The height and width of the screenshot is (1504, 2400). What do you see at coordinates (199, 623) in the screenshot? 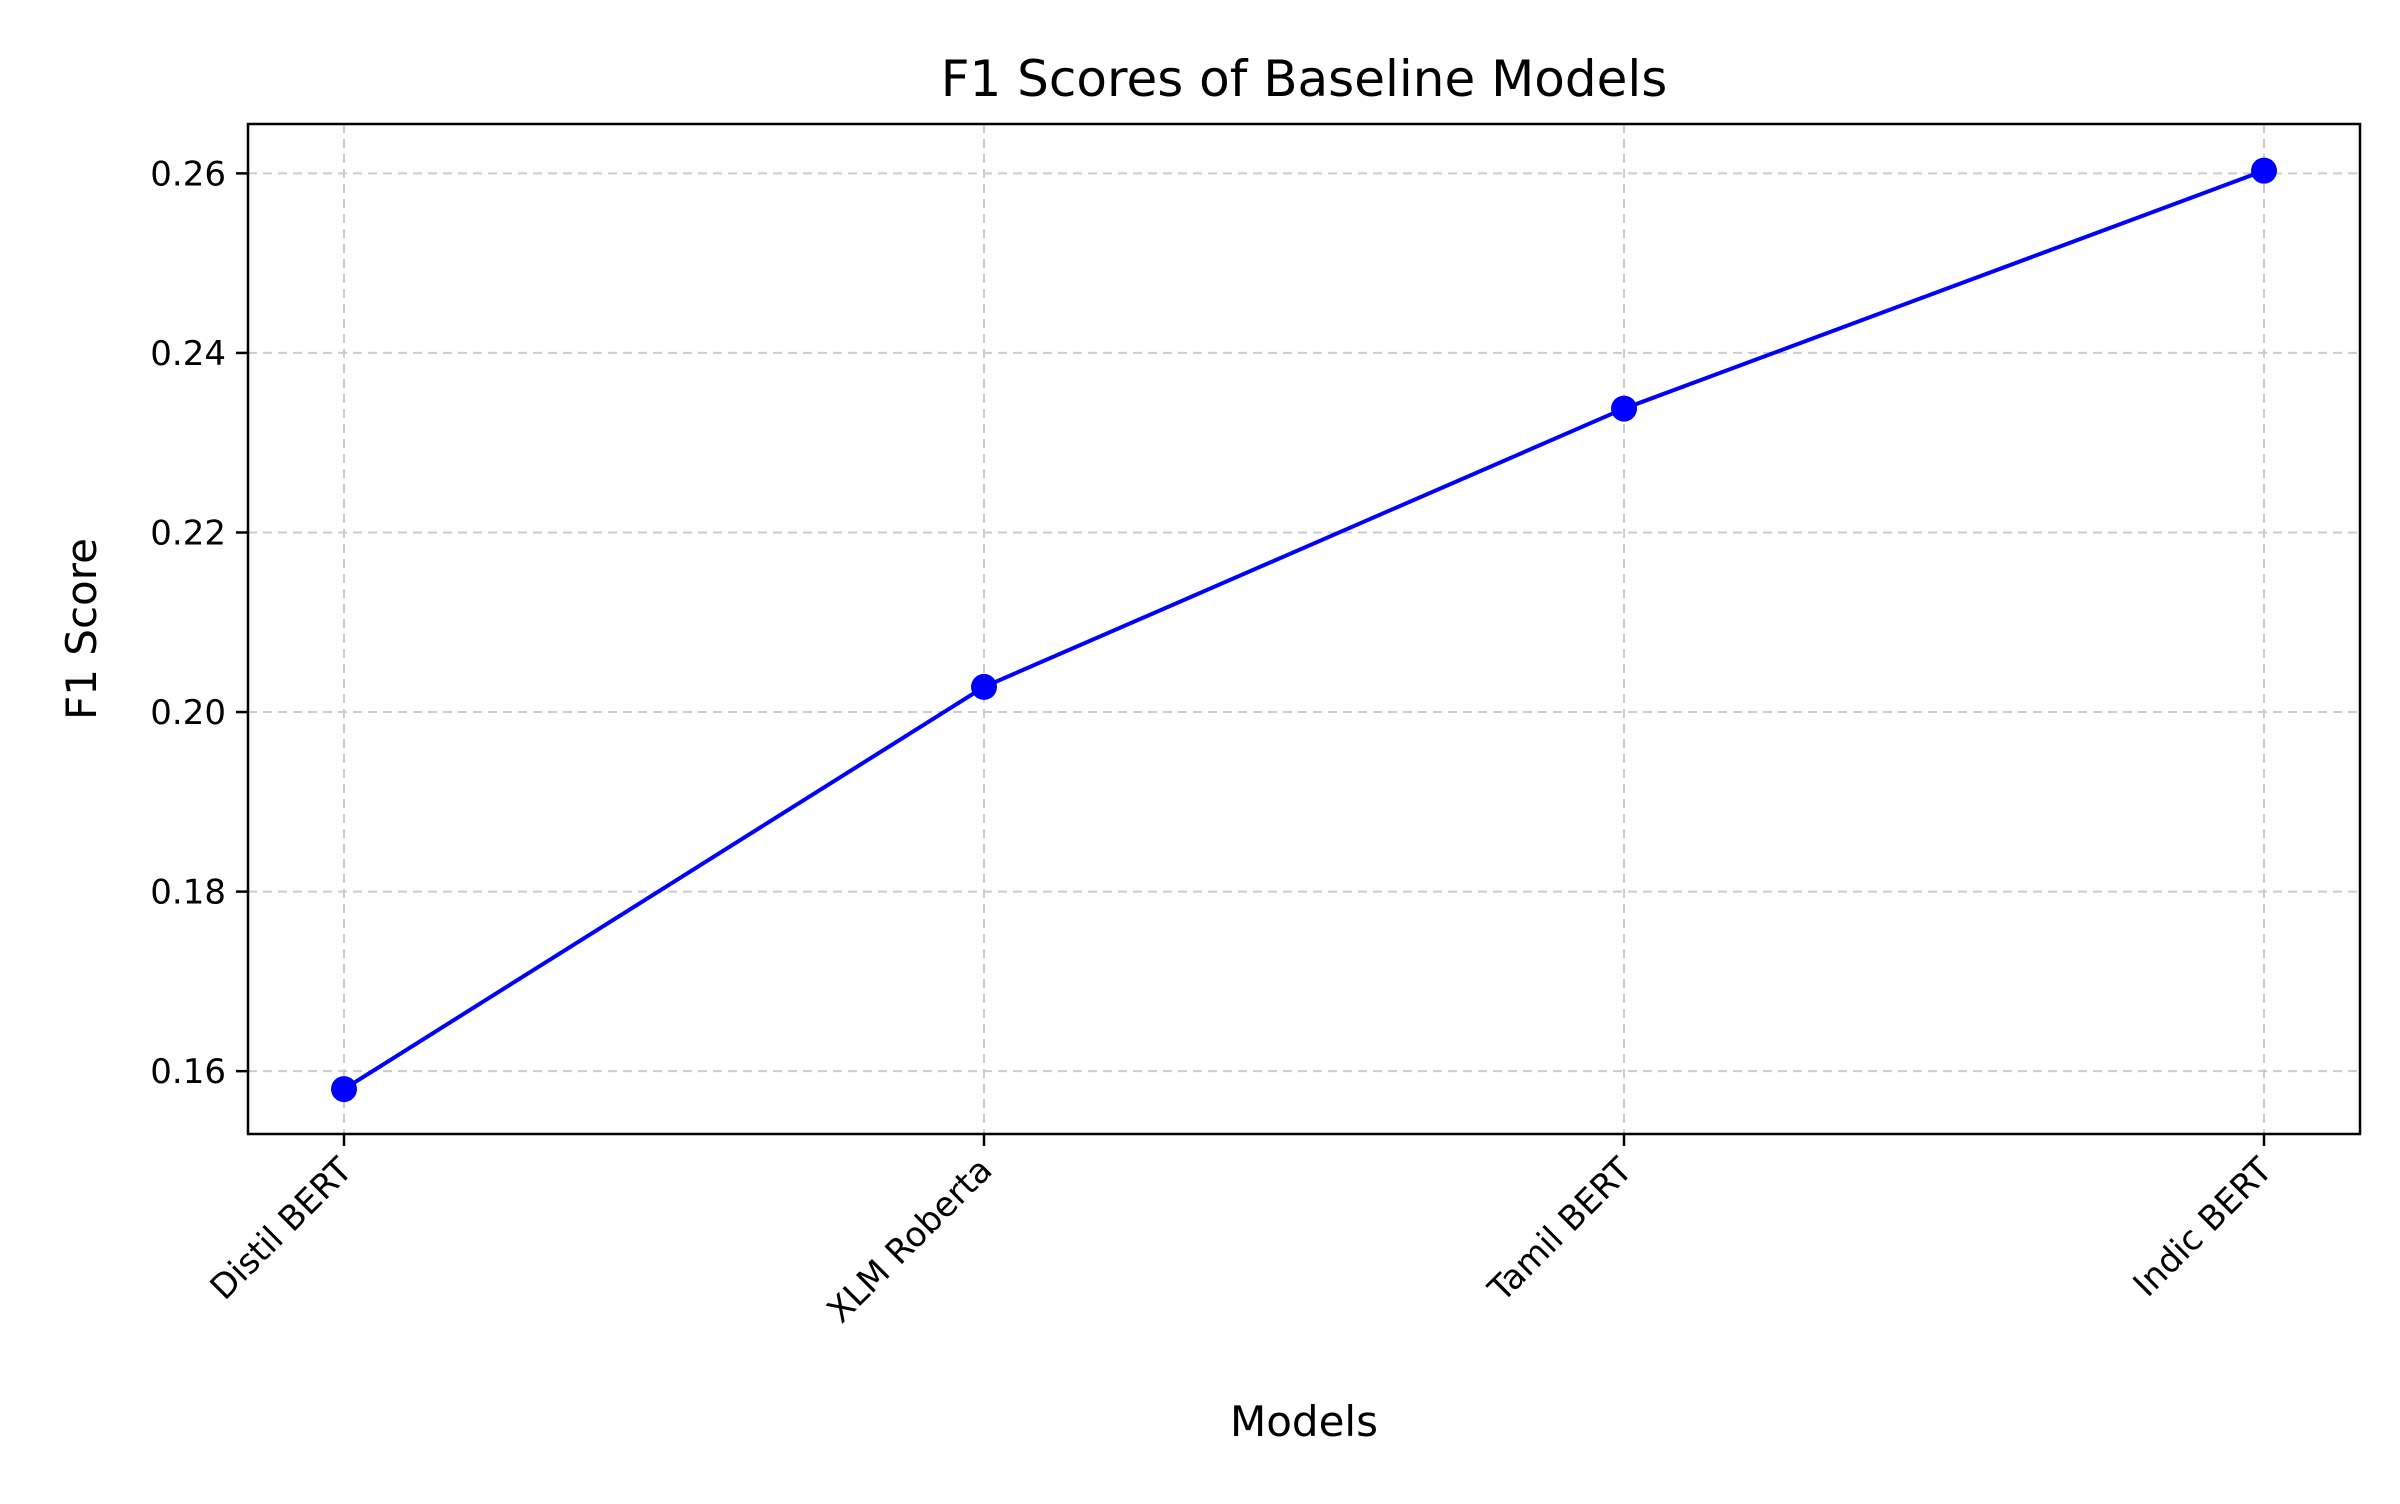
I see `y-axis: 0.16 0.18 0.20 0.22 0.24 0.26` at bounding box center [199, 623].